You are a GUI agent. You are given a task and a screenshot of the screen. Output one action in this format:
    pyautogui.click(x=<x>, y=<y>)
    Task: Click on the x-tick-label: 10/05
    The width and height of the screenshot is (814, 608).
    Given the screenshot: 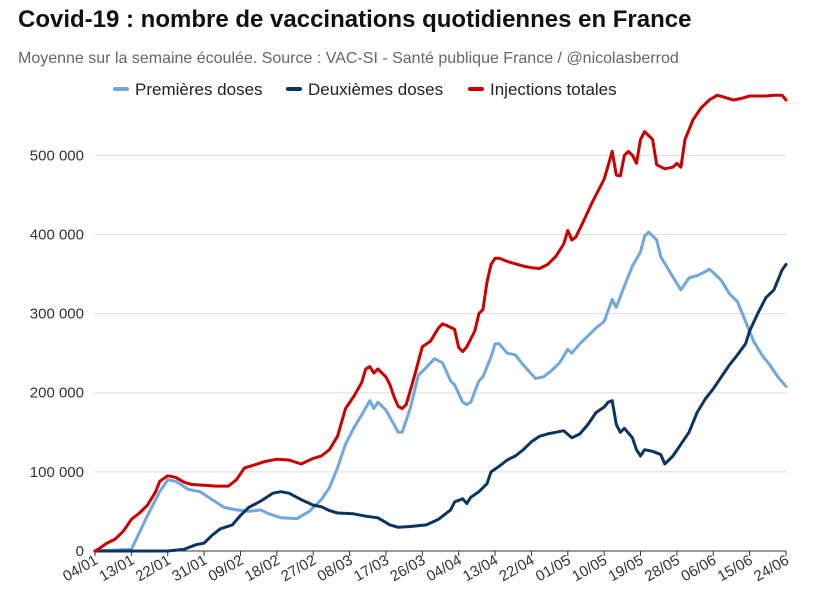 What is the action you would take?
    pyautogui.click(x=589, y=568)
    